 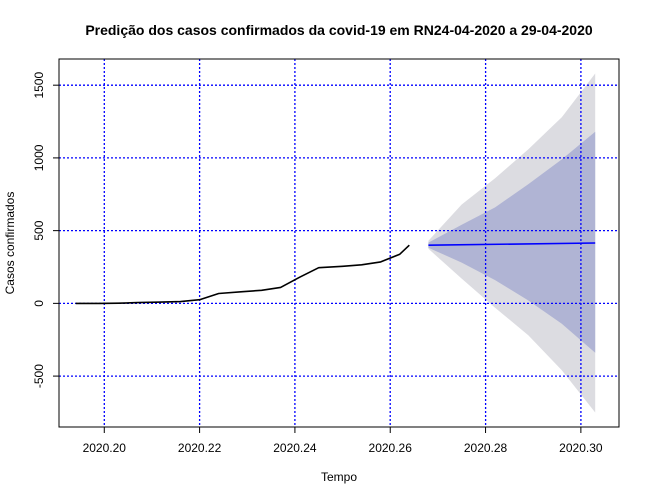 What do you see at coordinates (486, 448) in the screenshot?
I see `x-tick-label-4: 2020.28` at bounding box center [486, 448].